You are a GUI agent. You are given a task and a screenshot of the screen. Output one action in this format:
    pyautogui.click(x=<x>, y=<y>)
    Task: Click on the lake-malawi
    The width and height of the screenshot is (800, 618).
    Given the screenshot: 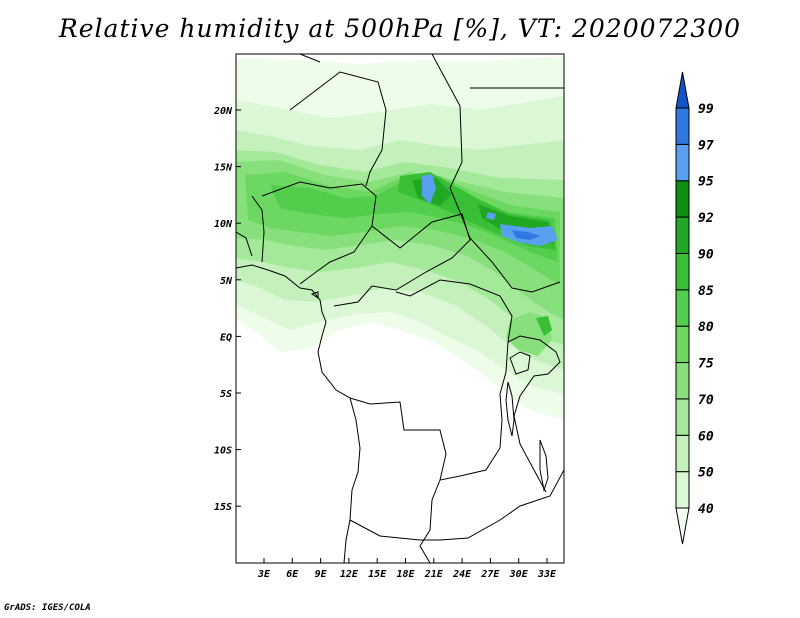 What is the action you would take?
    pyautogui.click(x=544, y=465)
    